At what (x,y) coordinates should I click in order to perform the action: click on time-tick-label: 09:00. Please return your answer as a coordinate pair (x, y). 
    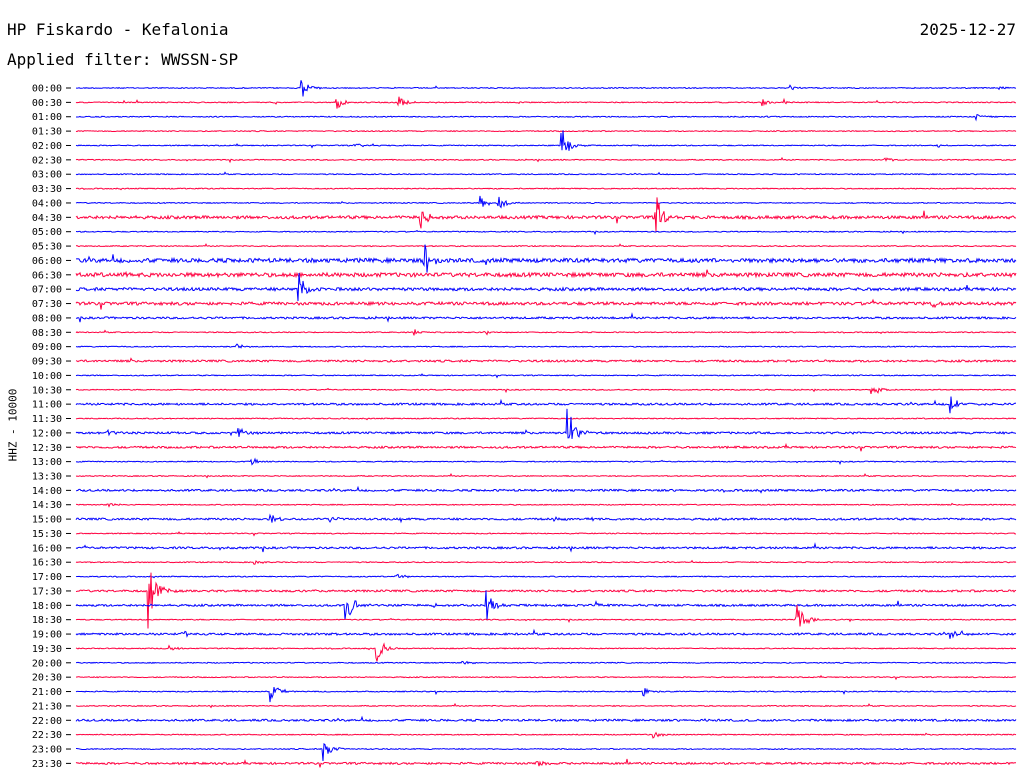
    Looking at the image, I should click on (47, 347).